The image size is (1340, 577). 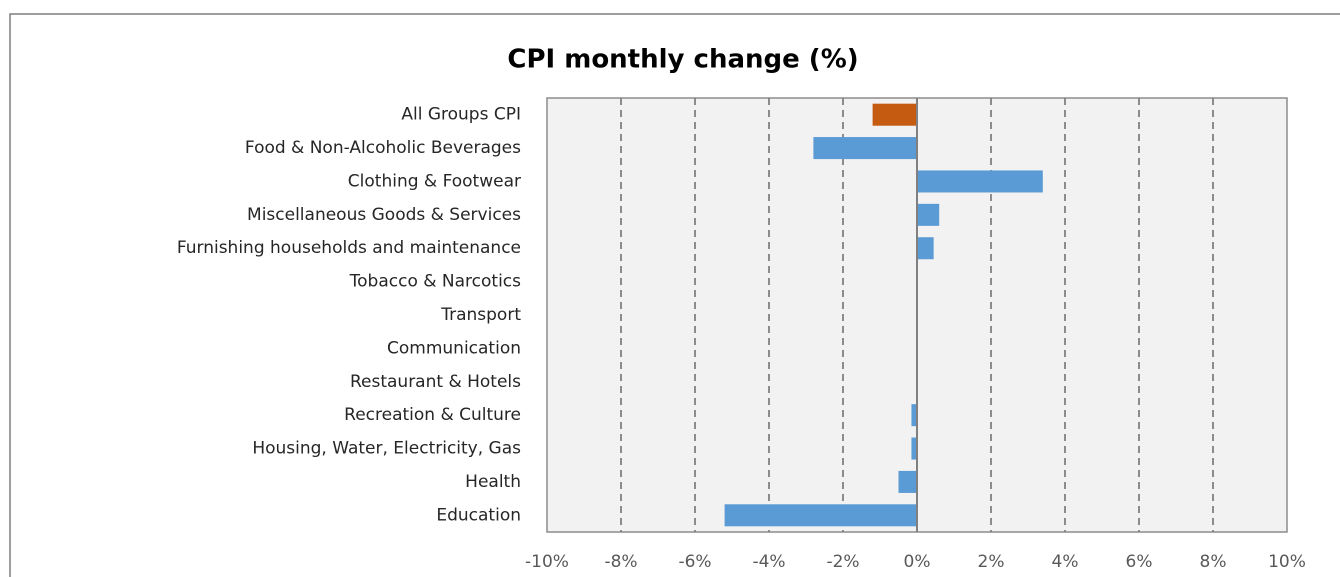 I want to click on y-tick-label: Food & Non-Alcoholic Beverages, so click(x=383, y=148).